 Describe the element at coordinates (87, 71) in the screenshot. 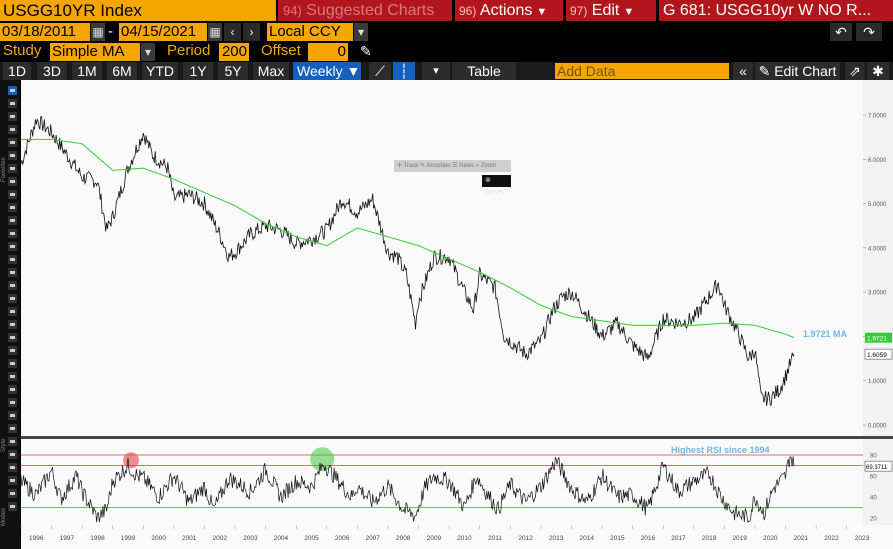

I see `period-1m: 1M` at that location.